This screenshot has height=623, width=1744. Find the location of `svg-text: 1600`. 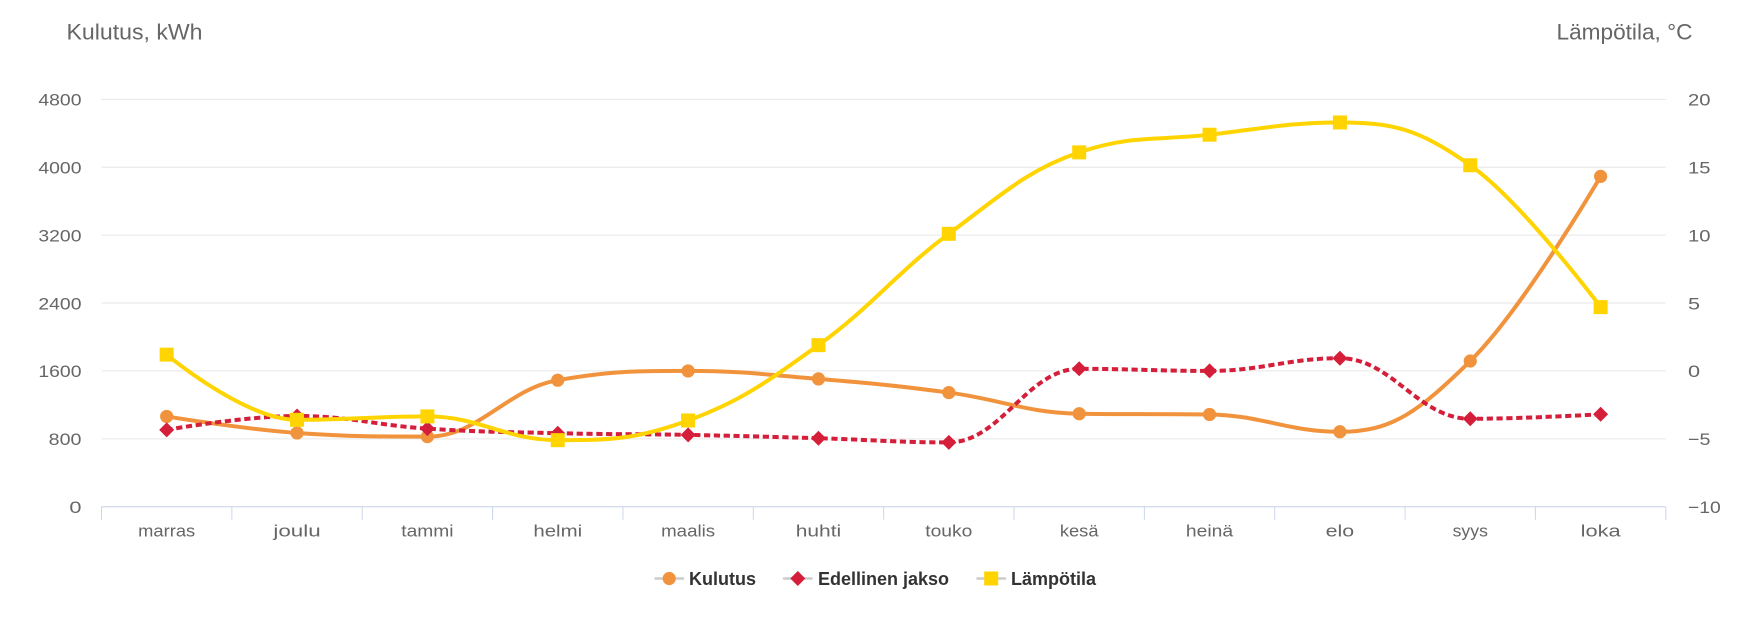

svg-text: 1600 is located at coordinates (59, 371).